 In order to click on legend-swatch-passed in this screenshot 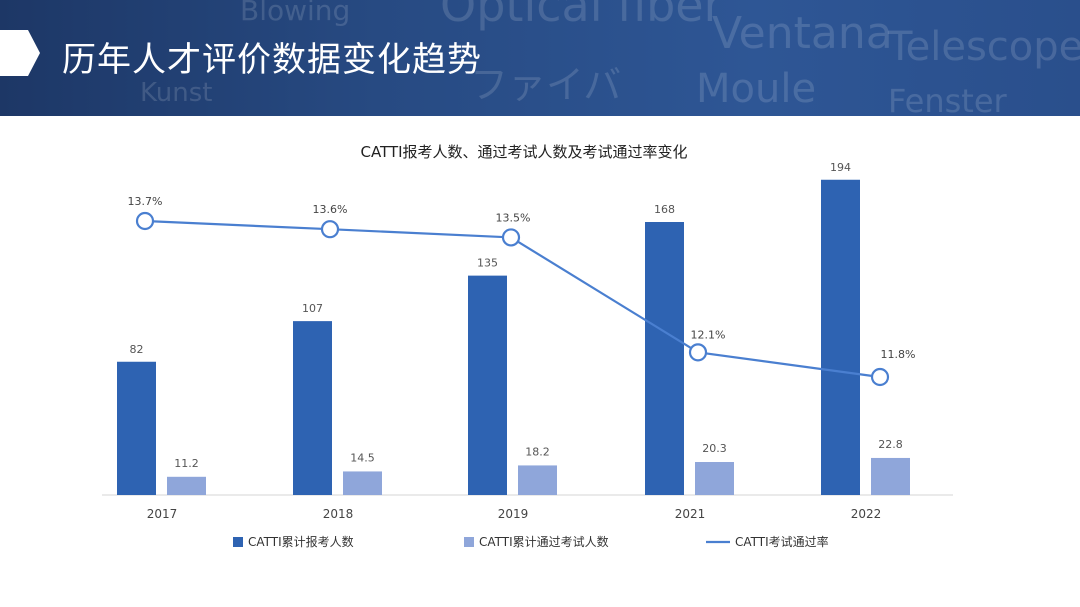, I will do `click(469, 542)`.